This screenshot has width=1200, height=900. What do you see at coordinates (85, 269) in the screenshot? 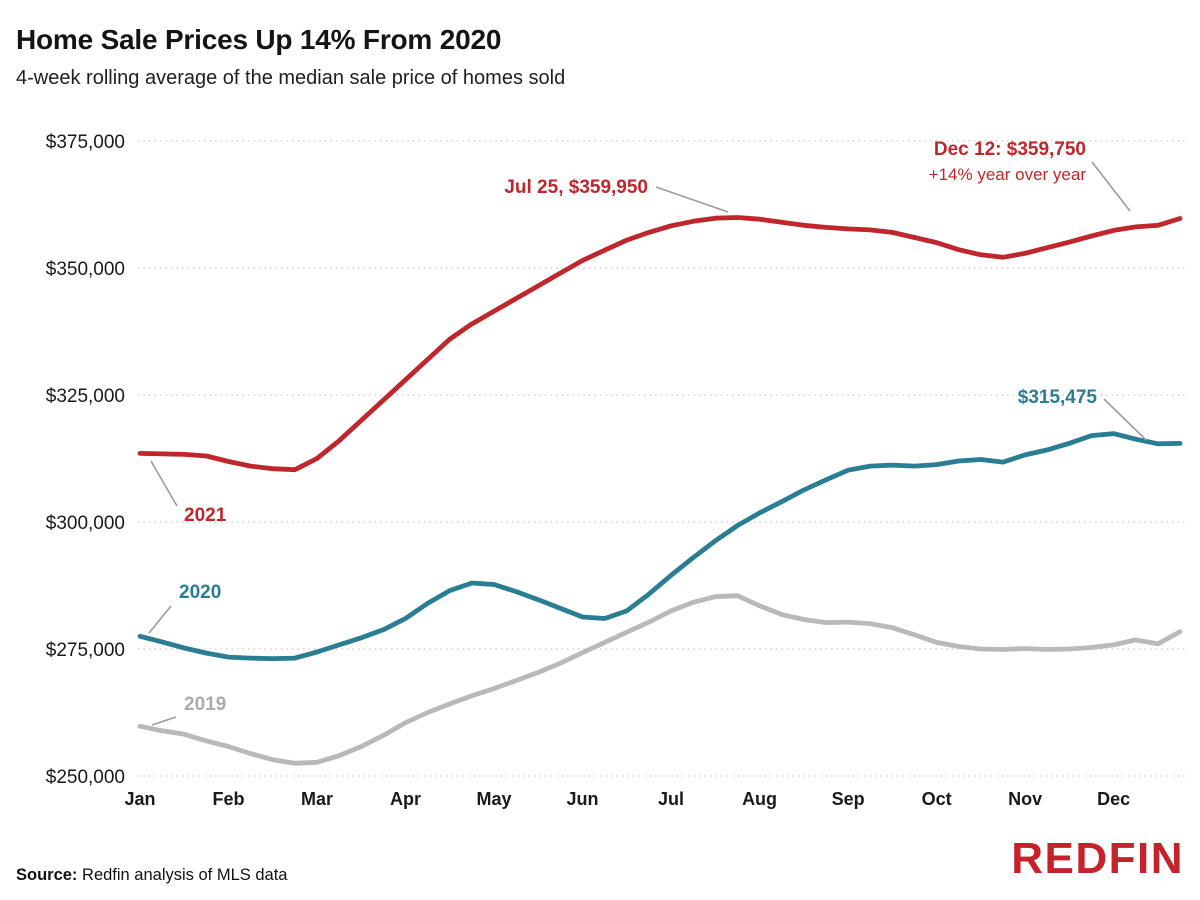
I see `y-axis-label: $350,000` at bounding box center [85, 269].